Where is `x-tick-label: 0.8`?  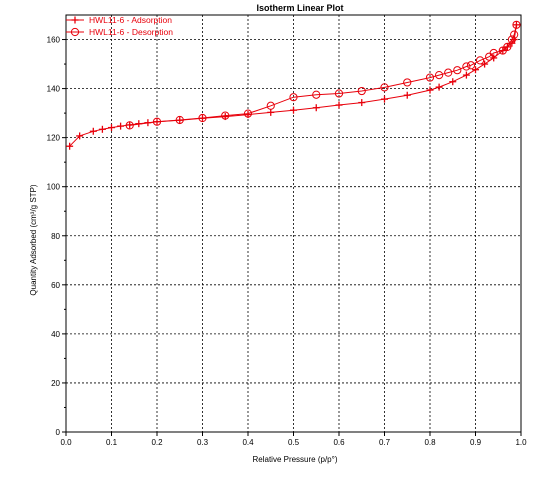 x-tick-label: 0.8 is located at coordinates (430, 442).